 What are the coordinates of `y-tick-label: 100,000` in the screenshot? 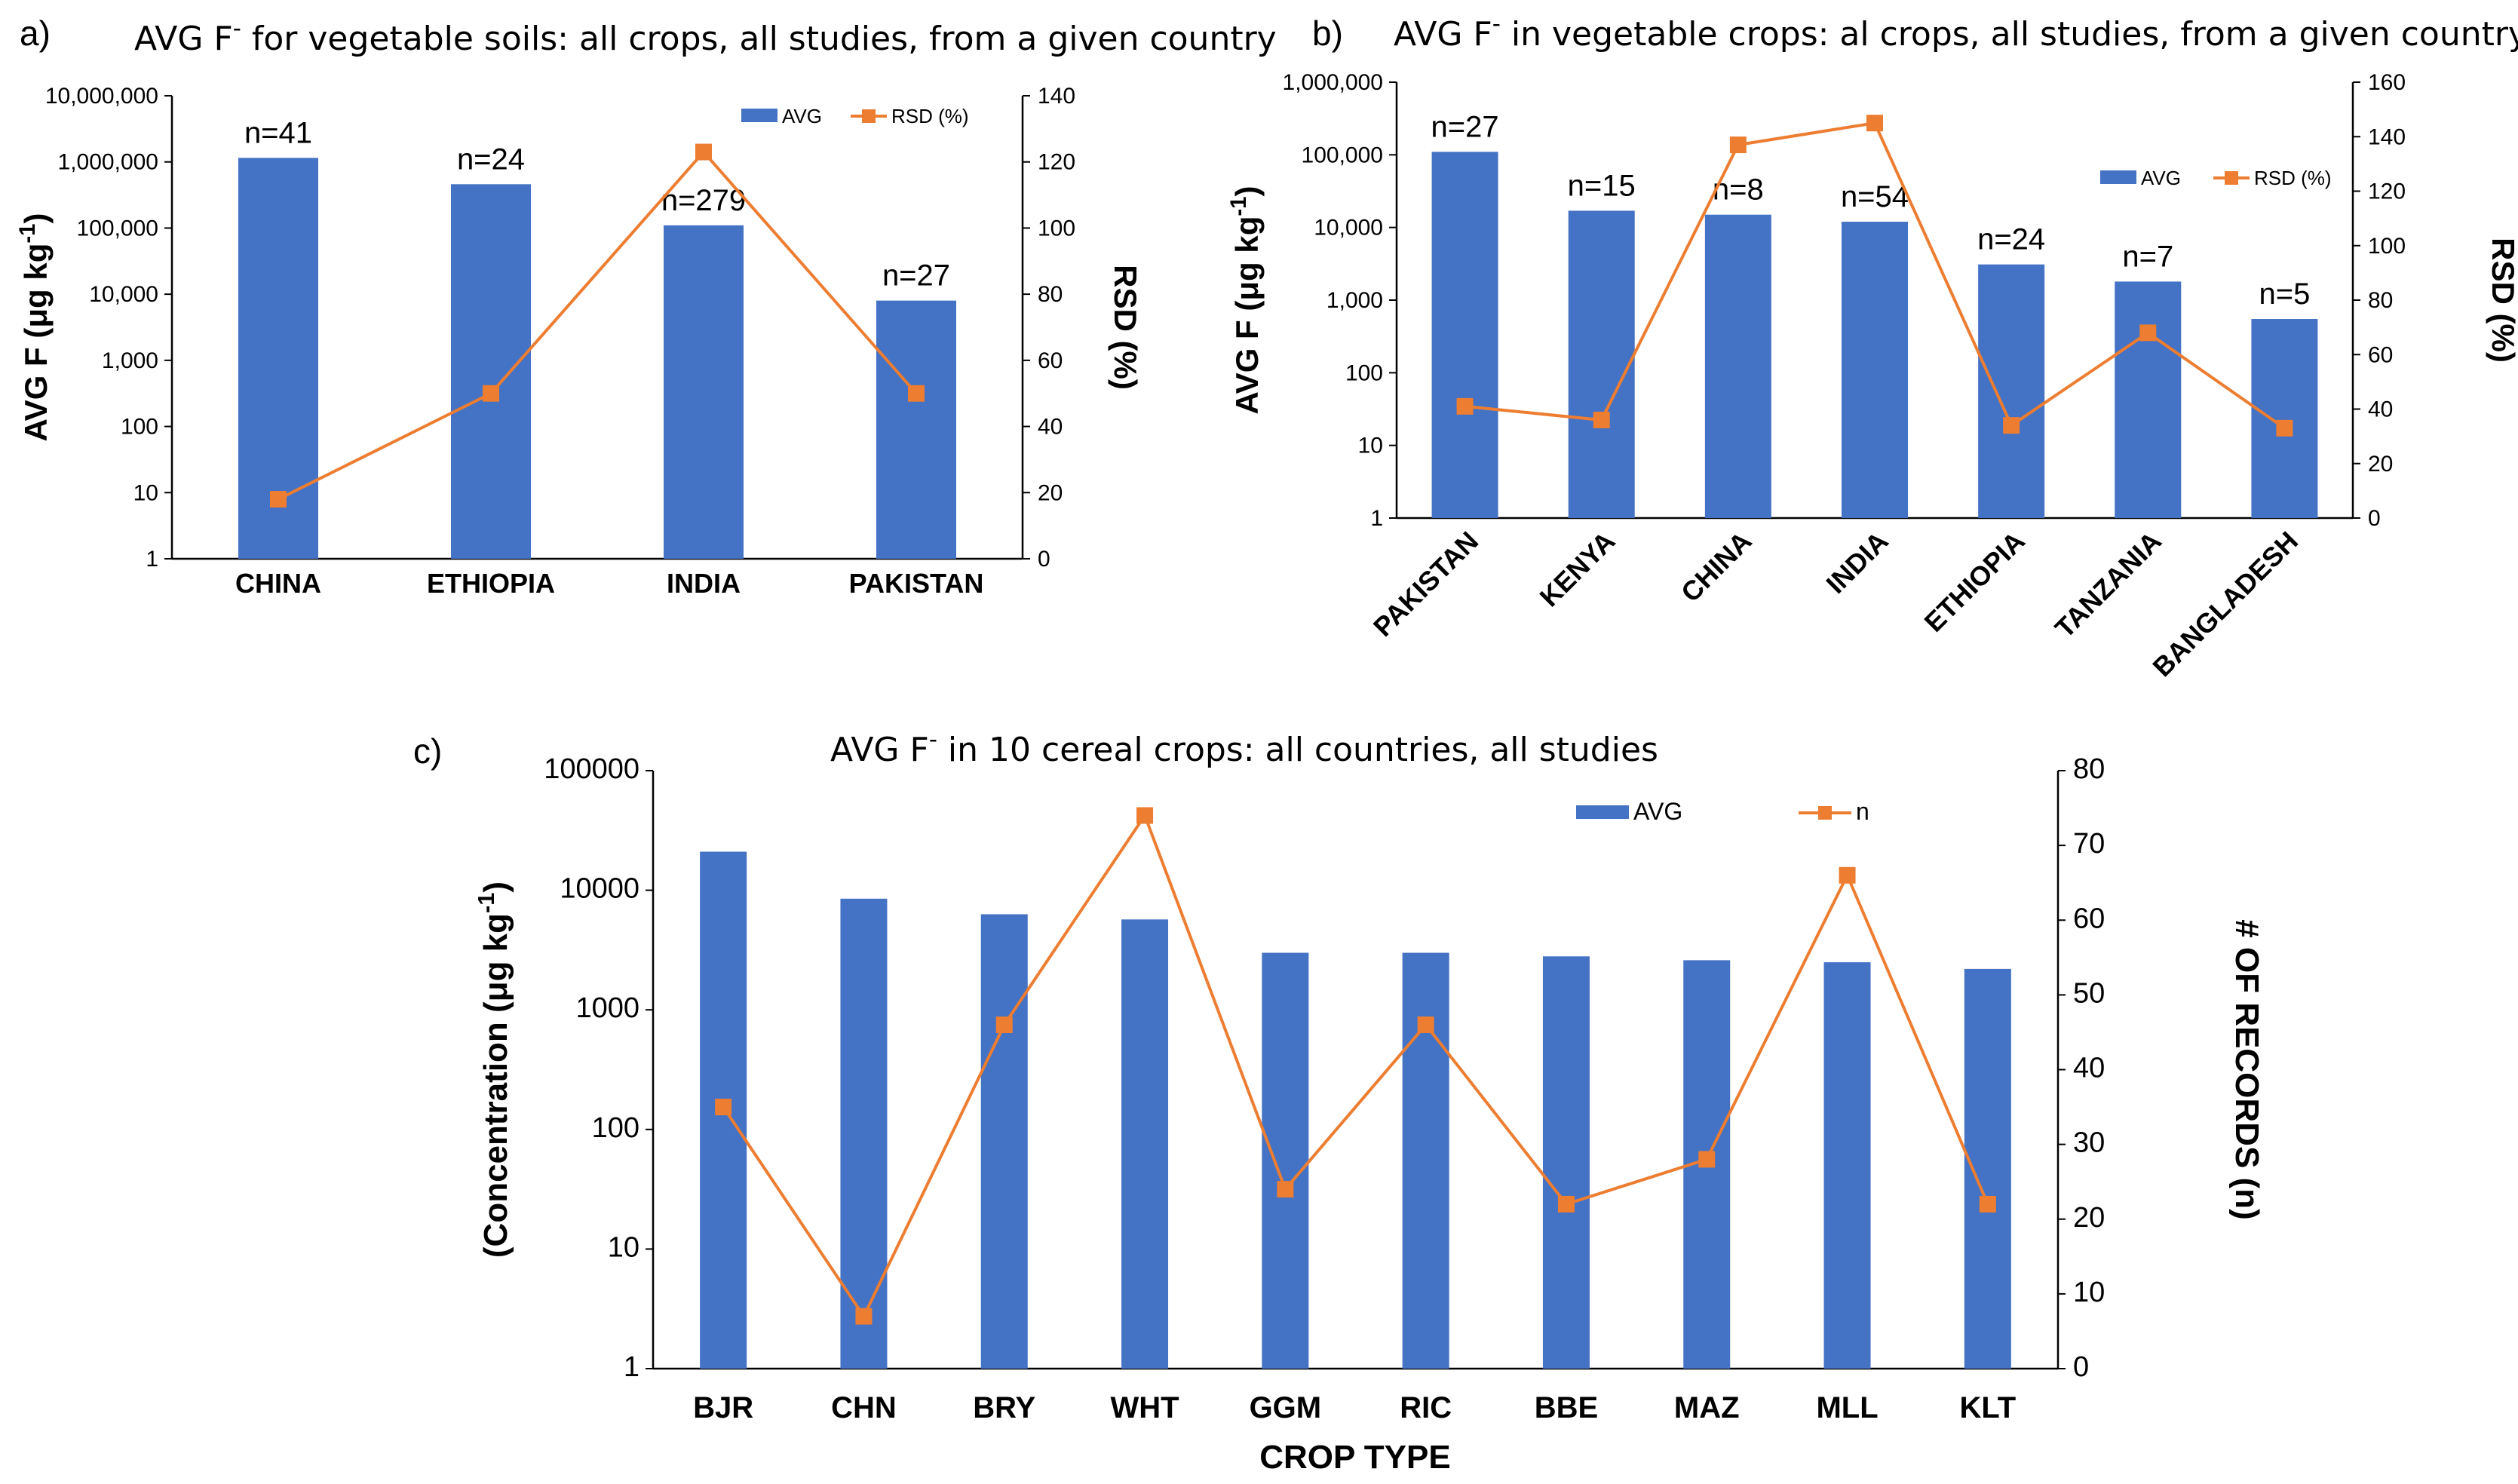 It's located at (118, 228).